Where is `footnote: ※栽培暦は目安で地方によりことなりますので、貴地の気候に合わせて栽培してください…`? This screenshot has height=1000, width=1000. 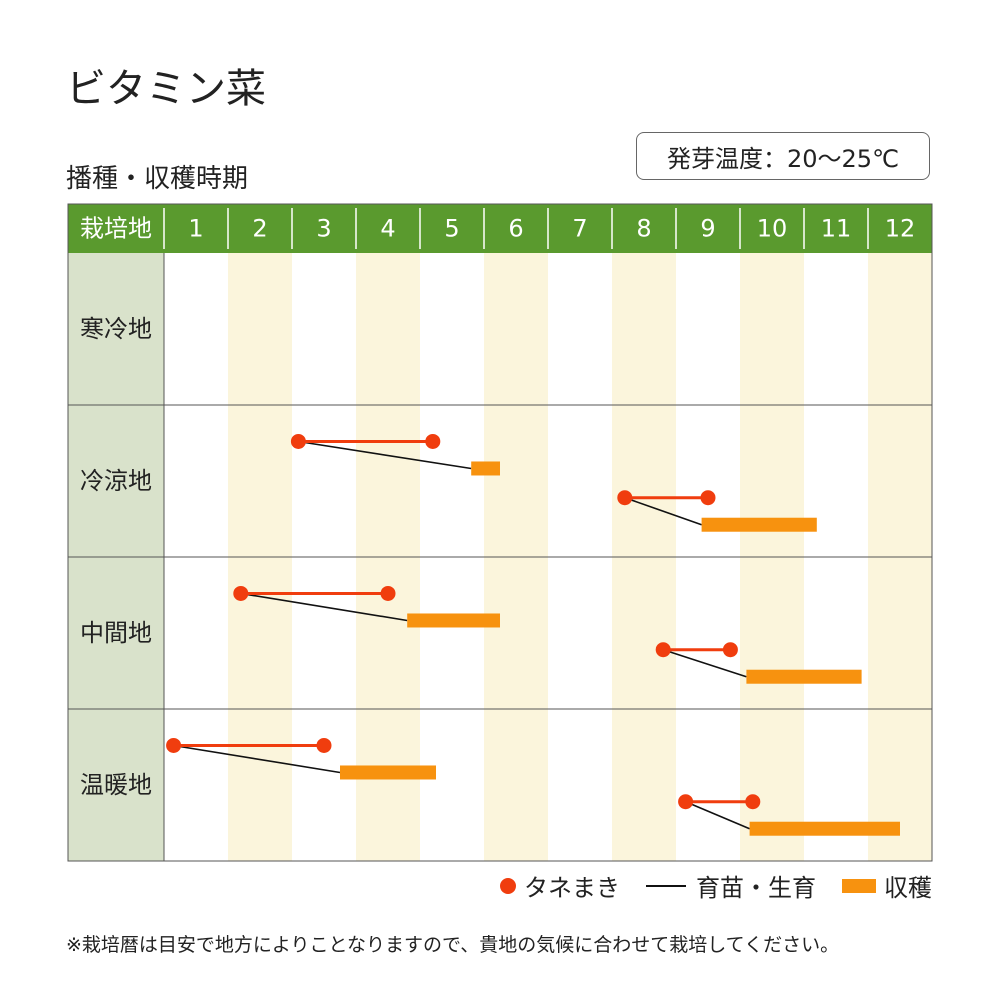
footnote: ※栽培暦は目安で地方によりことなりますので、貴地の気候に合わせて栽培してください… is located at coordinates (453, 945).